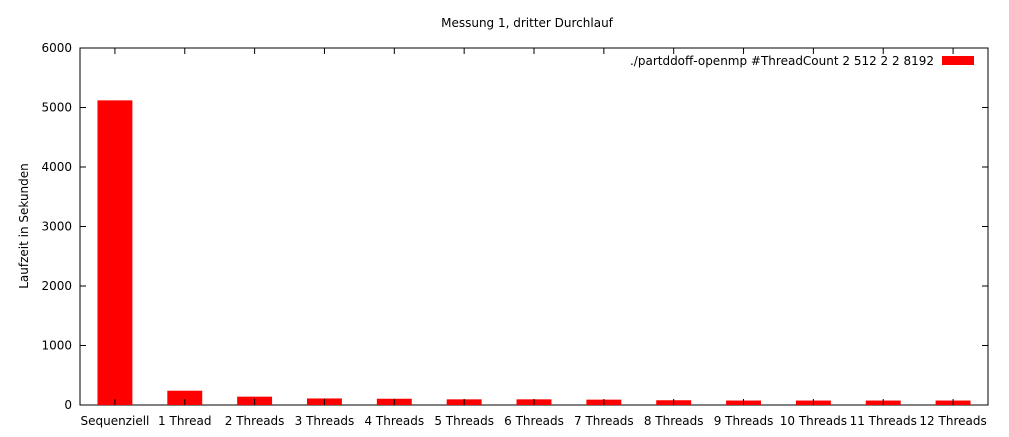 The image size is (1009, 437). I want to click on x-tick-label: 1 Thread, so click(184, 421).